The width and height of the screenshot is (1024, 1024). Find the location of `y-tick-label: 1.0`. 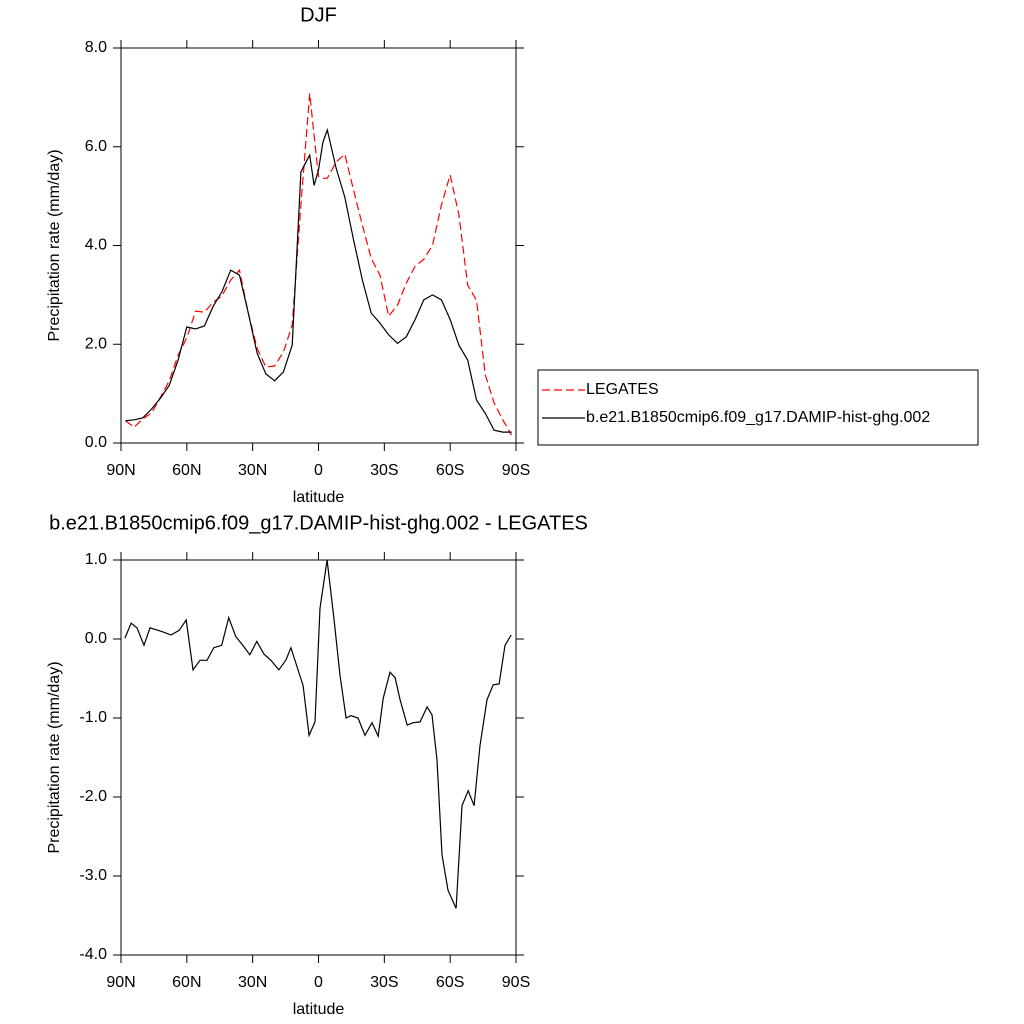

y-tick-label: 1.0 is located at coordinates (96, 559).